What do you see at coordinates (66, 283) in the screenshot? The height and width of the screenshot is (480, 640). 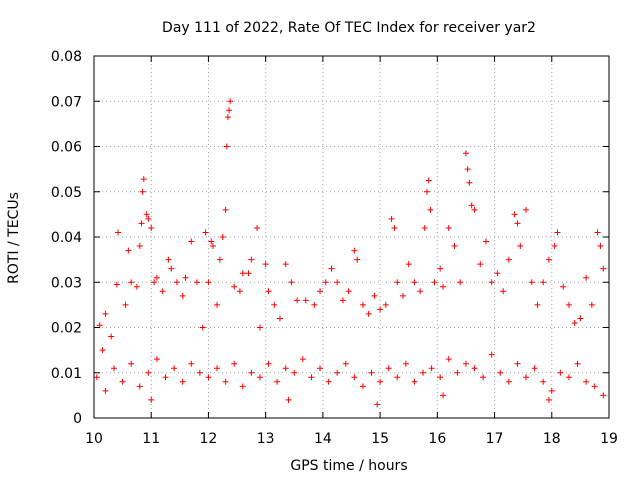 I see `y-tick-label: 0.03` at bounding box center [66, 283].